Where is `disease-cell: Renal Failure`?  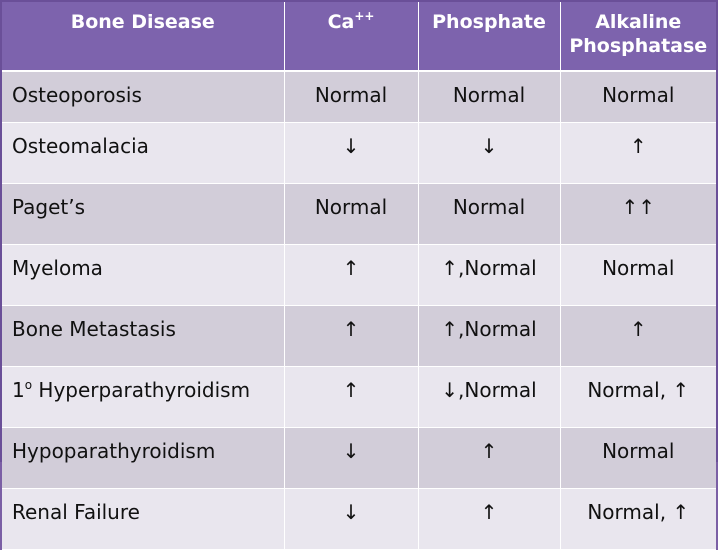
disease-cell: Renal Failure is located at coordinates (143, 519).